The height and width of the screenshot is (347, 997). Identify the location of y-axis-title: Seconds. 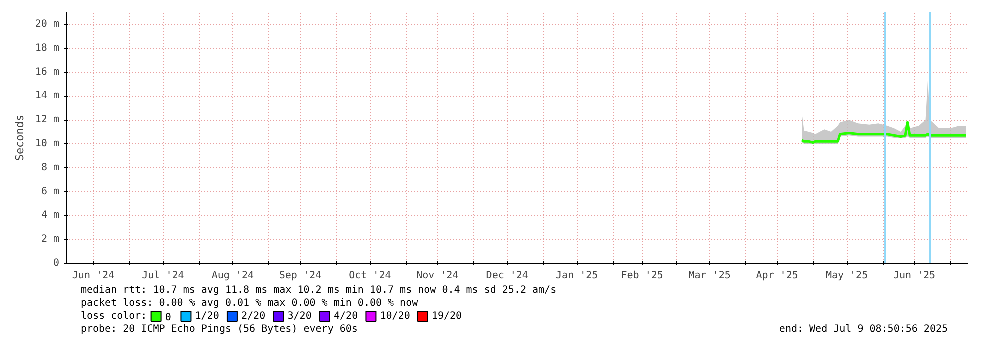
(19, 138).